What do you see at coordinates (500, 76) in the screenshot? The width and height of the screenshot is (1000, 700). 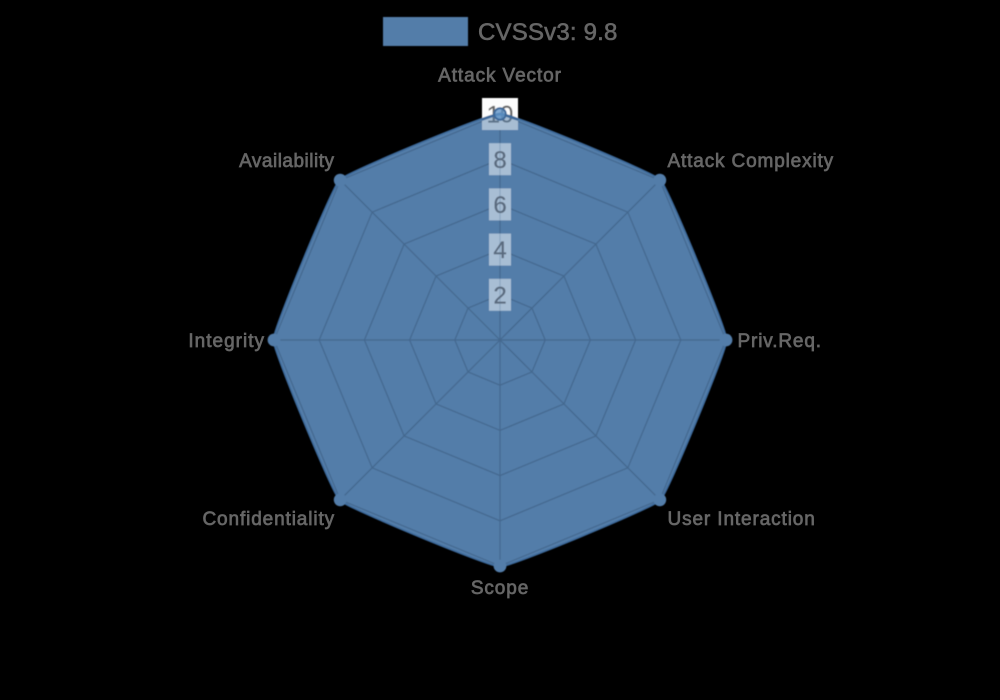 I see `svg-text: Attack Vector` at bounding box center [500, 76].